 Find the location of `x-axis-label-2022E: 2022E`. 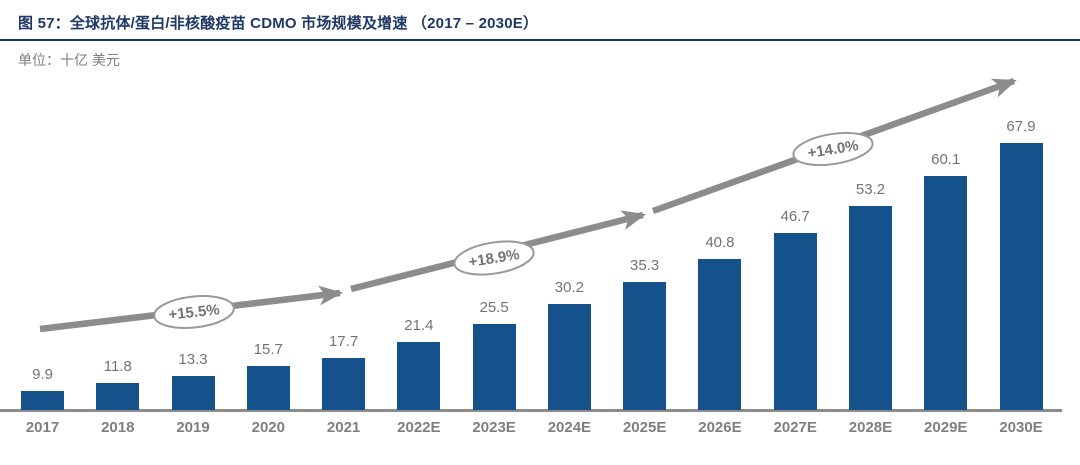

x-axis-label-2022E: 2022E is located at coordinates (419, 427).